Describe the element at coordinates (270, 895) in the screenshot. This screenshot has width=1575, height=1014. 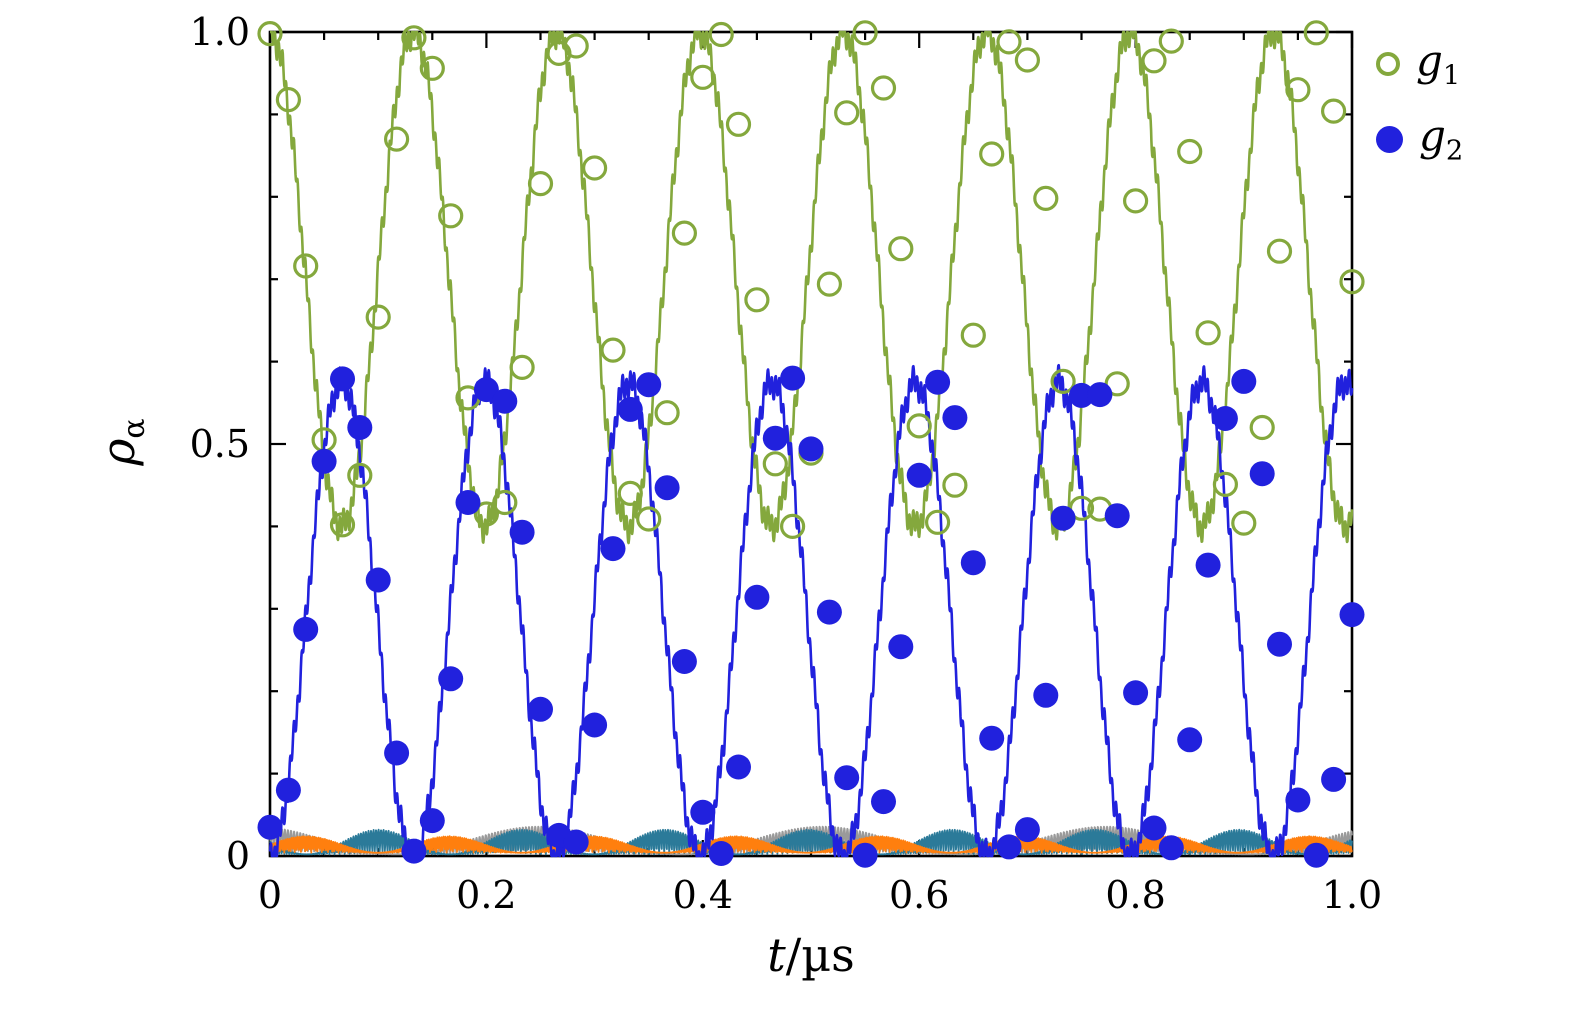
I see `x-tick-label: 0` at that location.